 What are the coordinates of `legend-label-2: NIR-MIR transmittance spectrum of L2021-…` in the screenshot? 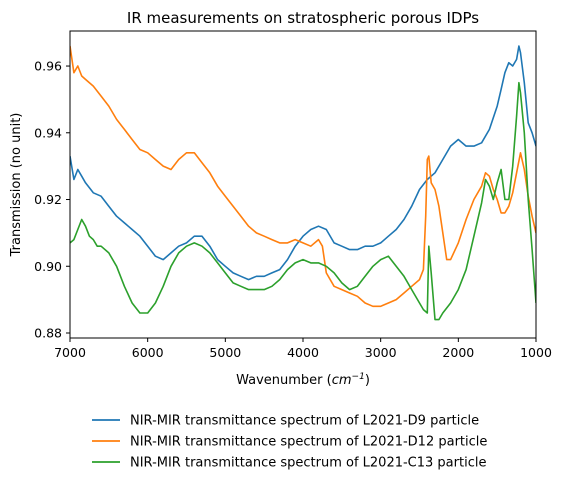 It's located at (308, 442).